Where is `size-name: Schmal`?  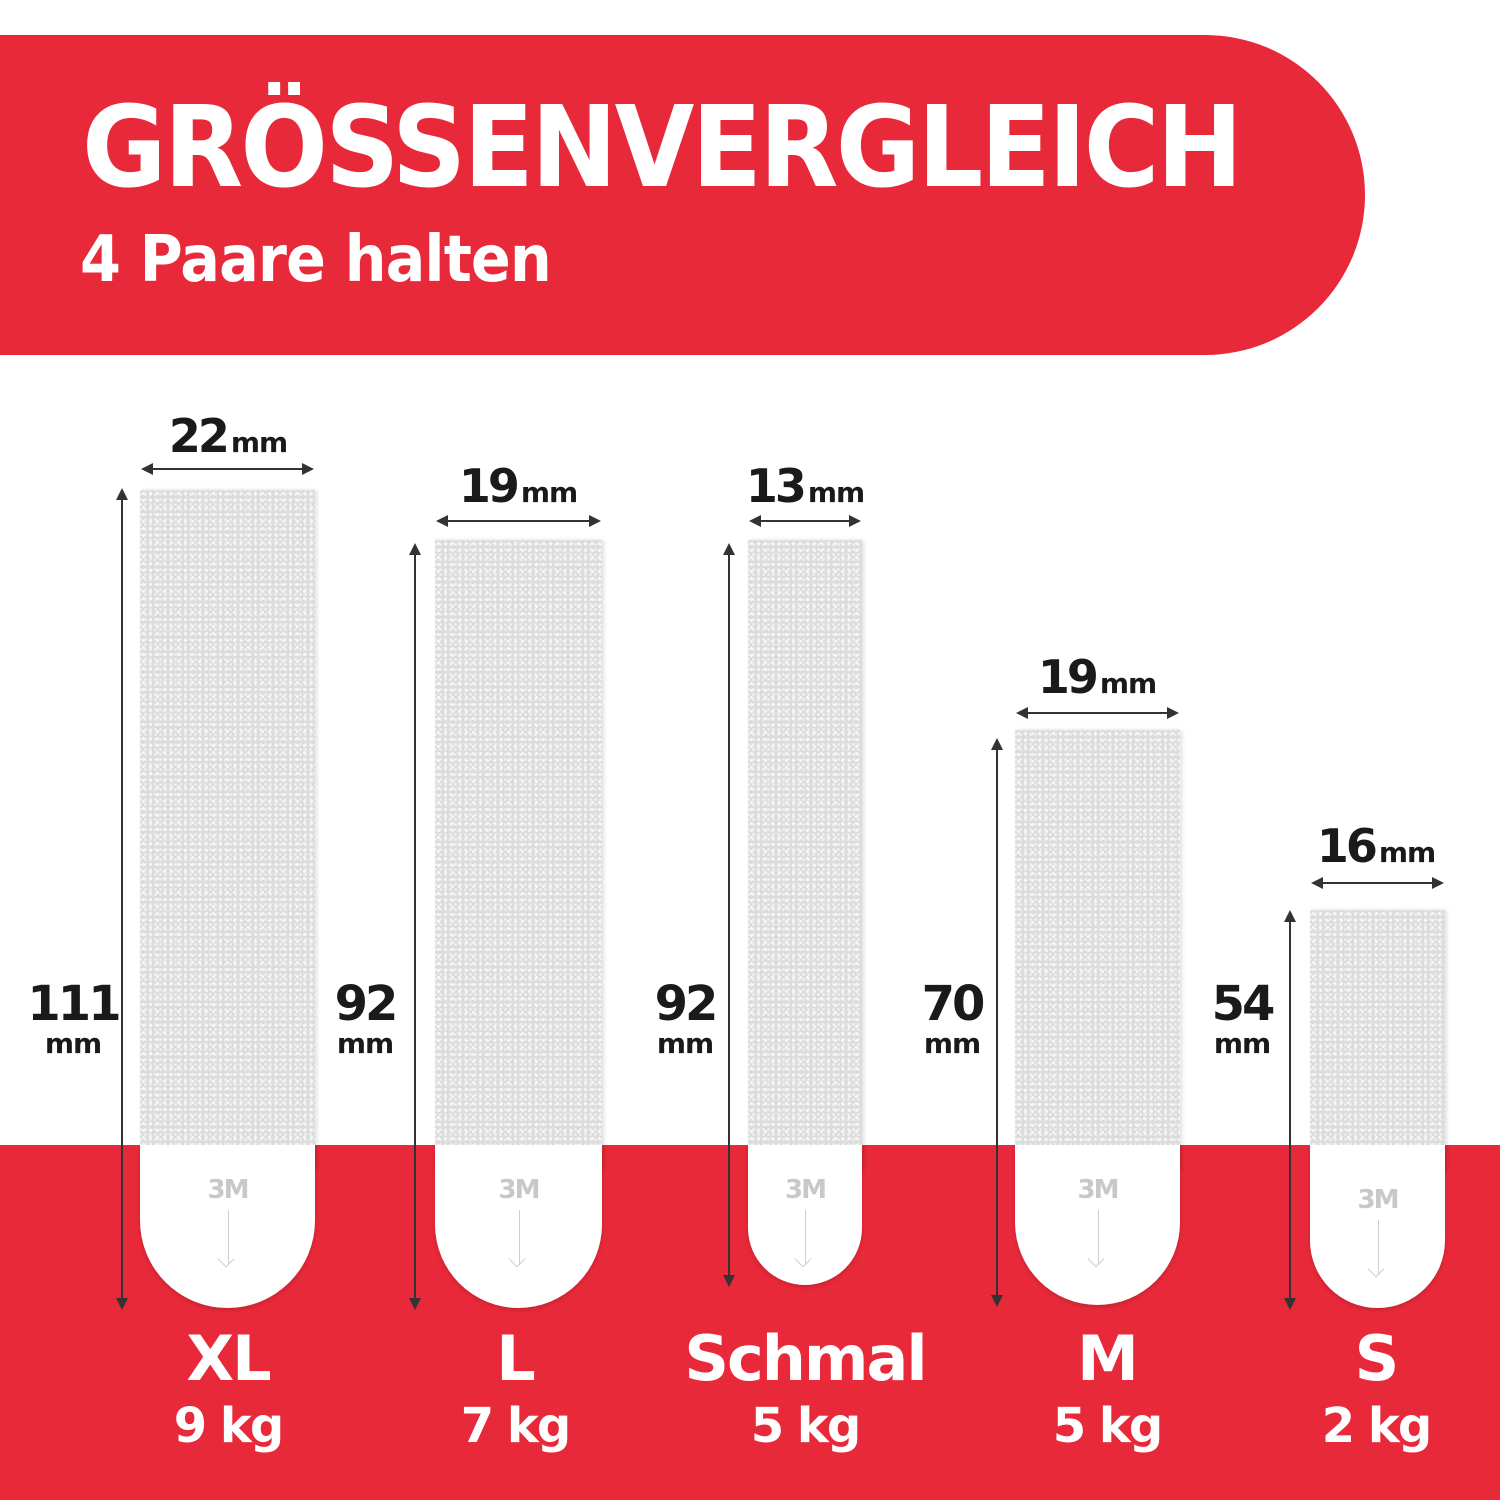 size-name: Schmal is located at coordinates (805, 1358).